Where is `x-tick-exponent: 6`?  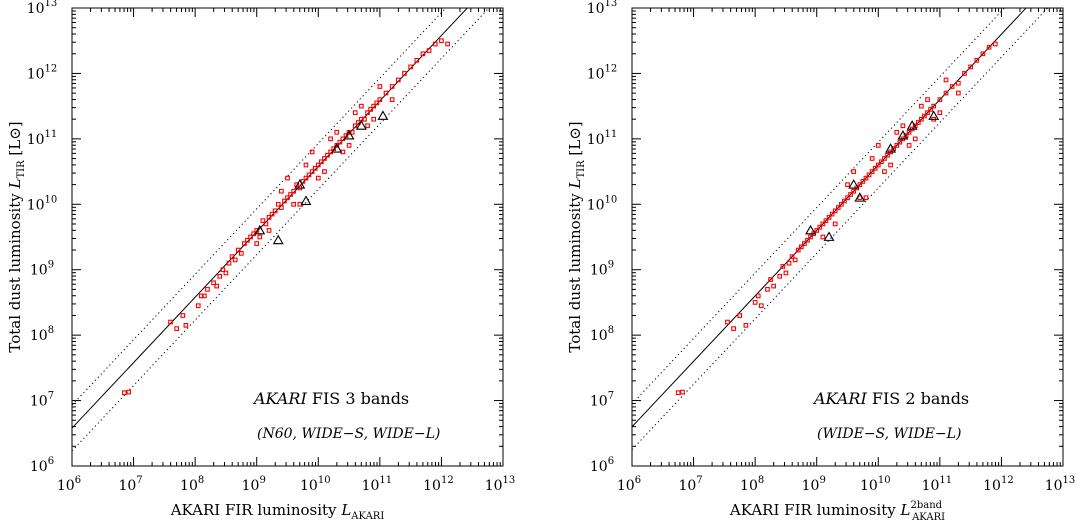
x-tick-exponent: 6 is located at coordinates (638, 480).